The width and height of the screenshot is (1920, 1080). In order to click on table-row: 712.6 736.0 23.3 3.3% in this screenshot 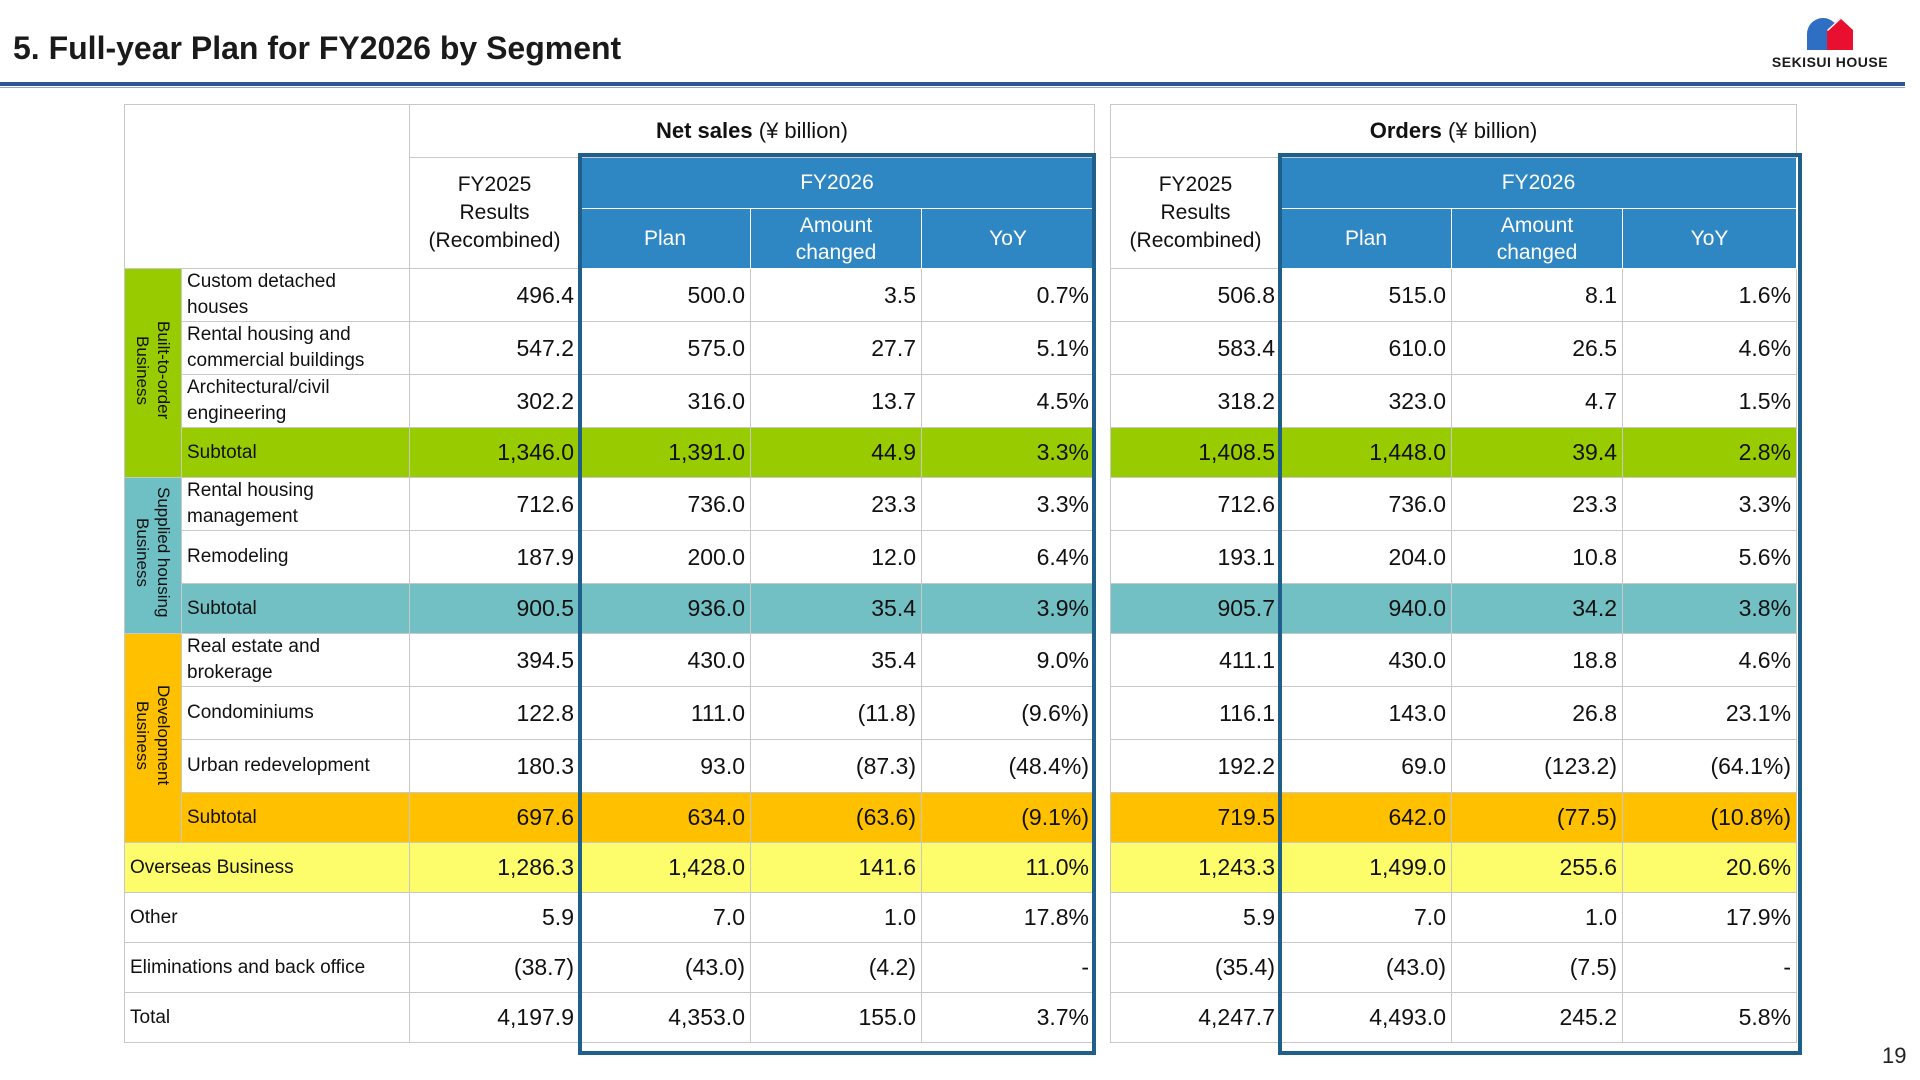, I will do `click(1454, 504)`.